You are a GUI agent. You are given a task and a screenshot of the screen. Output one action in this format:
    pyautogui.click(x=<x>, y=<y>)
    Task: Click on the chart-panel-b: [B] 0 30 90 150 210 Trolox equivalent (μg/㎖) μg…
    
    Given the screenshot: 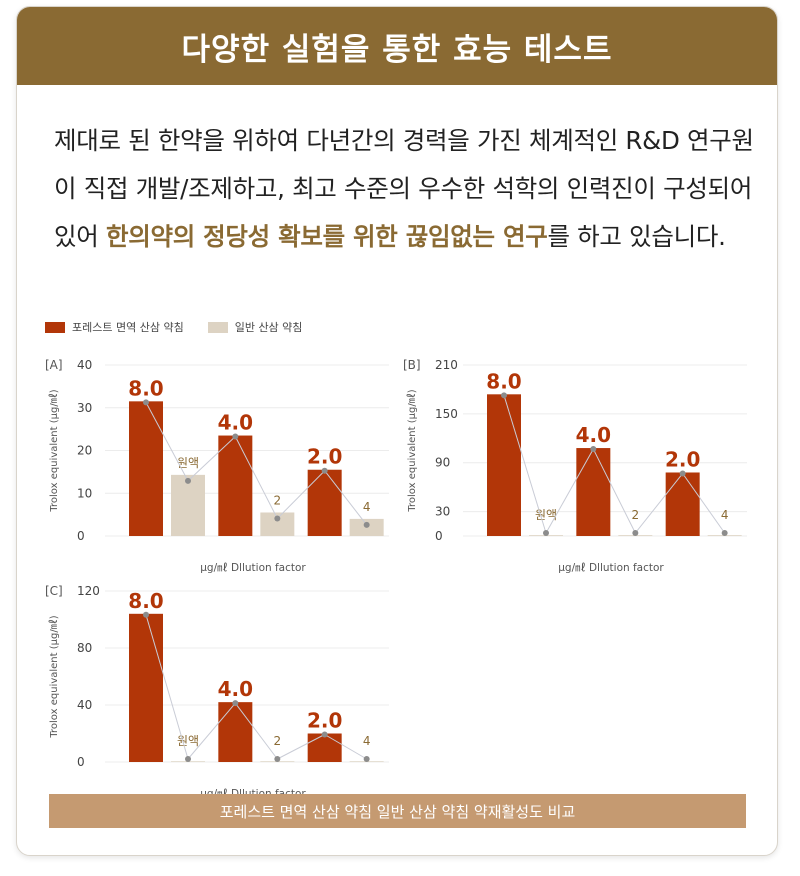 What is the action you would take?
    pyautogui.click(x=580, y=458)
    